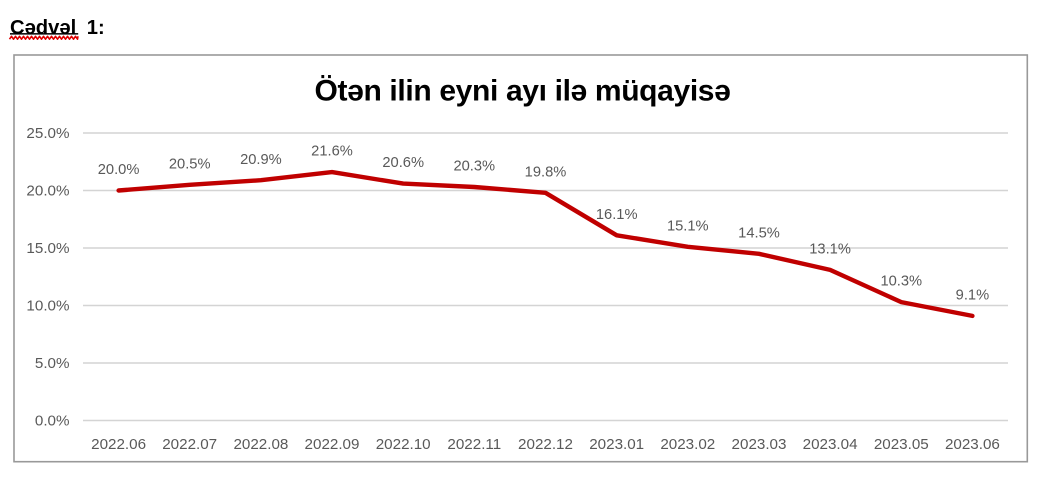 The height and width of the screenshot is (489, 1046). Describe the element at coordinates (901, 444) in the screenshot. I see `svg-text: 2023.05` at that location.